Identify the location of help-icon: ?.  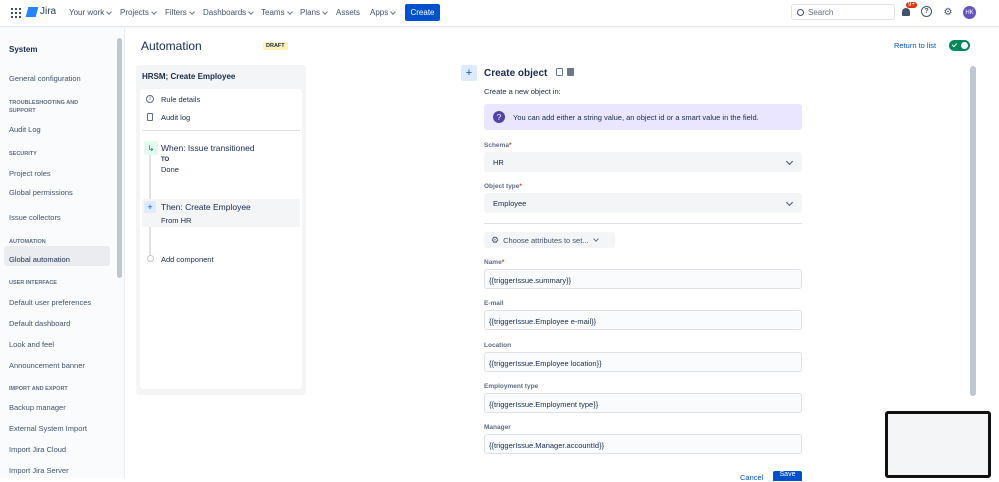
(926, 11).